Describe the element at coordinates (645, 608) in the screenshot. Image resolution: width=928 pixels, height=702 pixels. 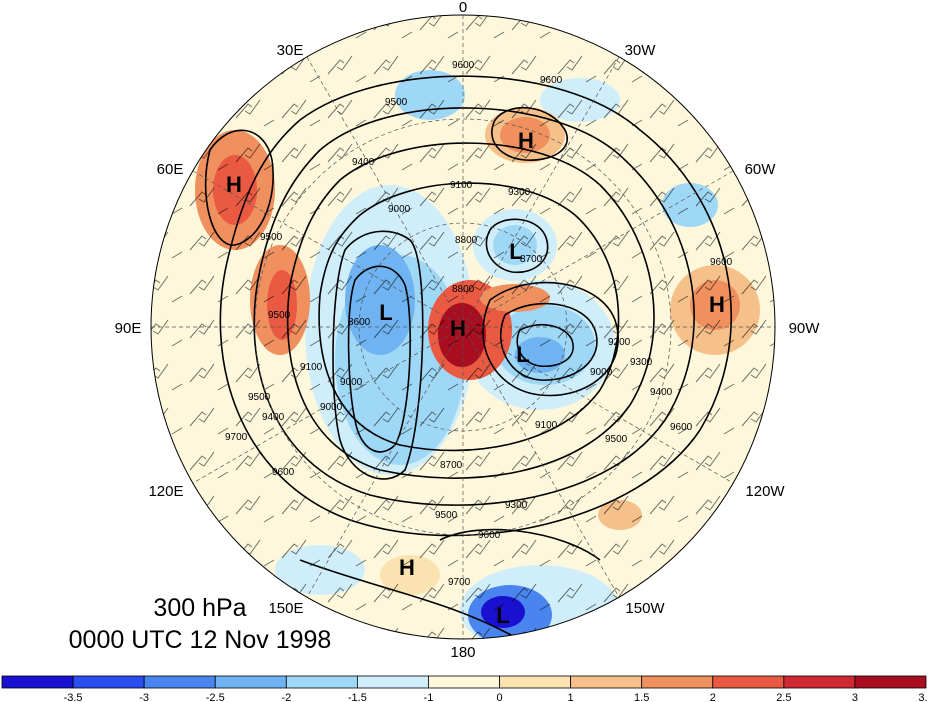
I see `lon-label-150w: 150W` at that location.